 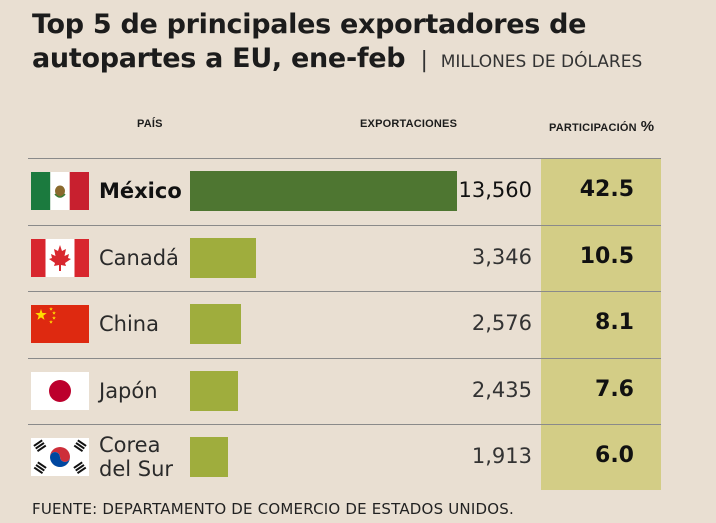 I want to click on japan-flag-icon, so click(x=60, y=390).